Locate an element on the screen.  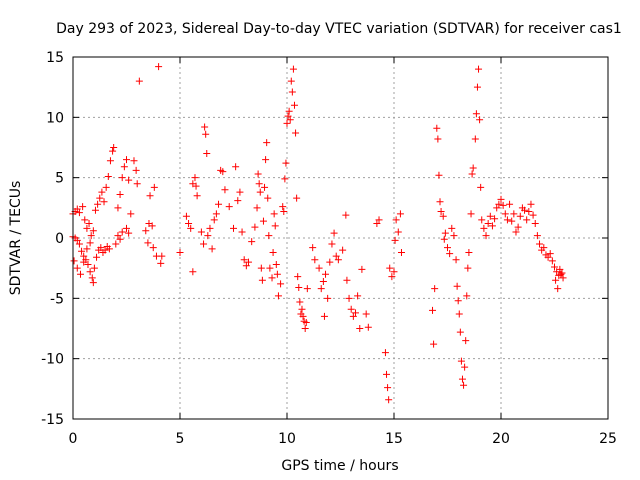
x-tick-label: 25 is located at coordinates (608, 439).